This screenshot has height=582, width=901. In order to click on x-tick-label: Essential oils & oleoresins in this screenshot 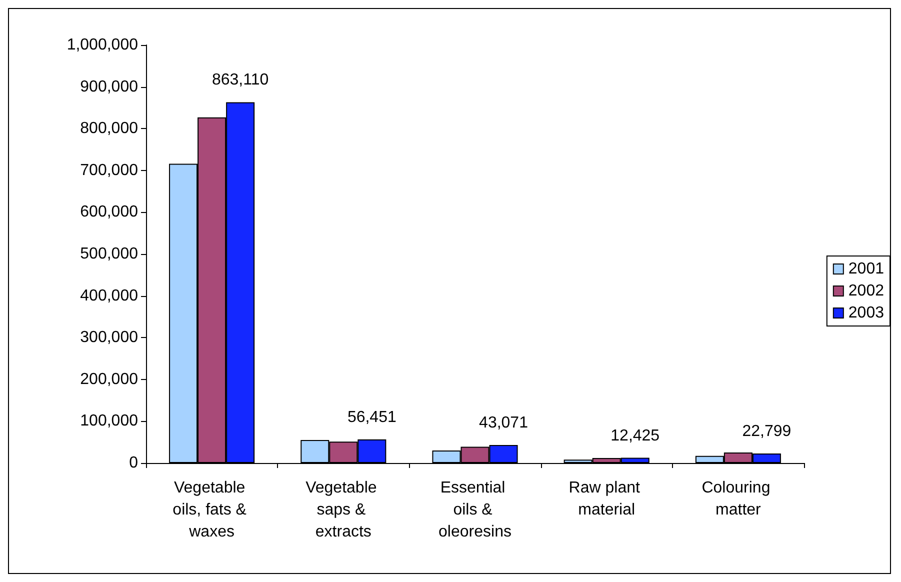, I will do `click(475, 510)`.